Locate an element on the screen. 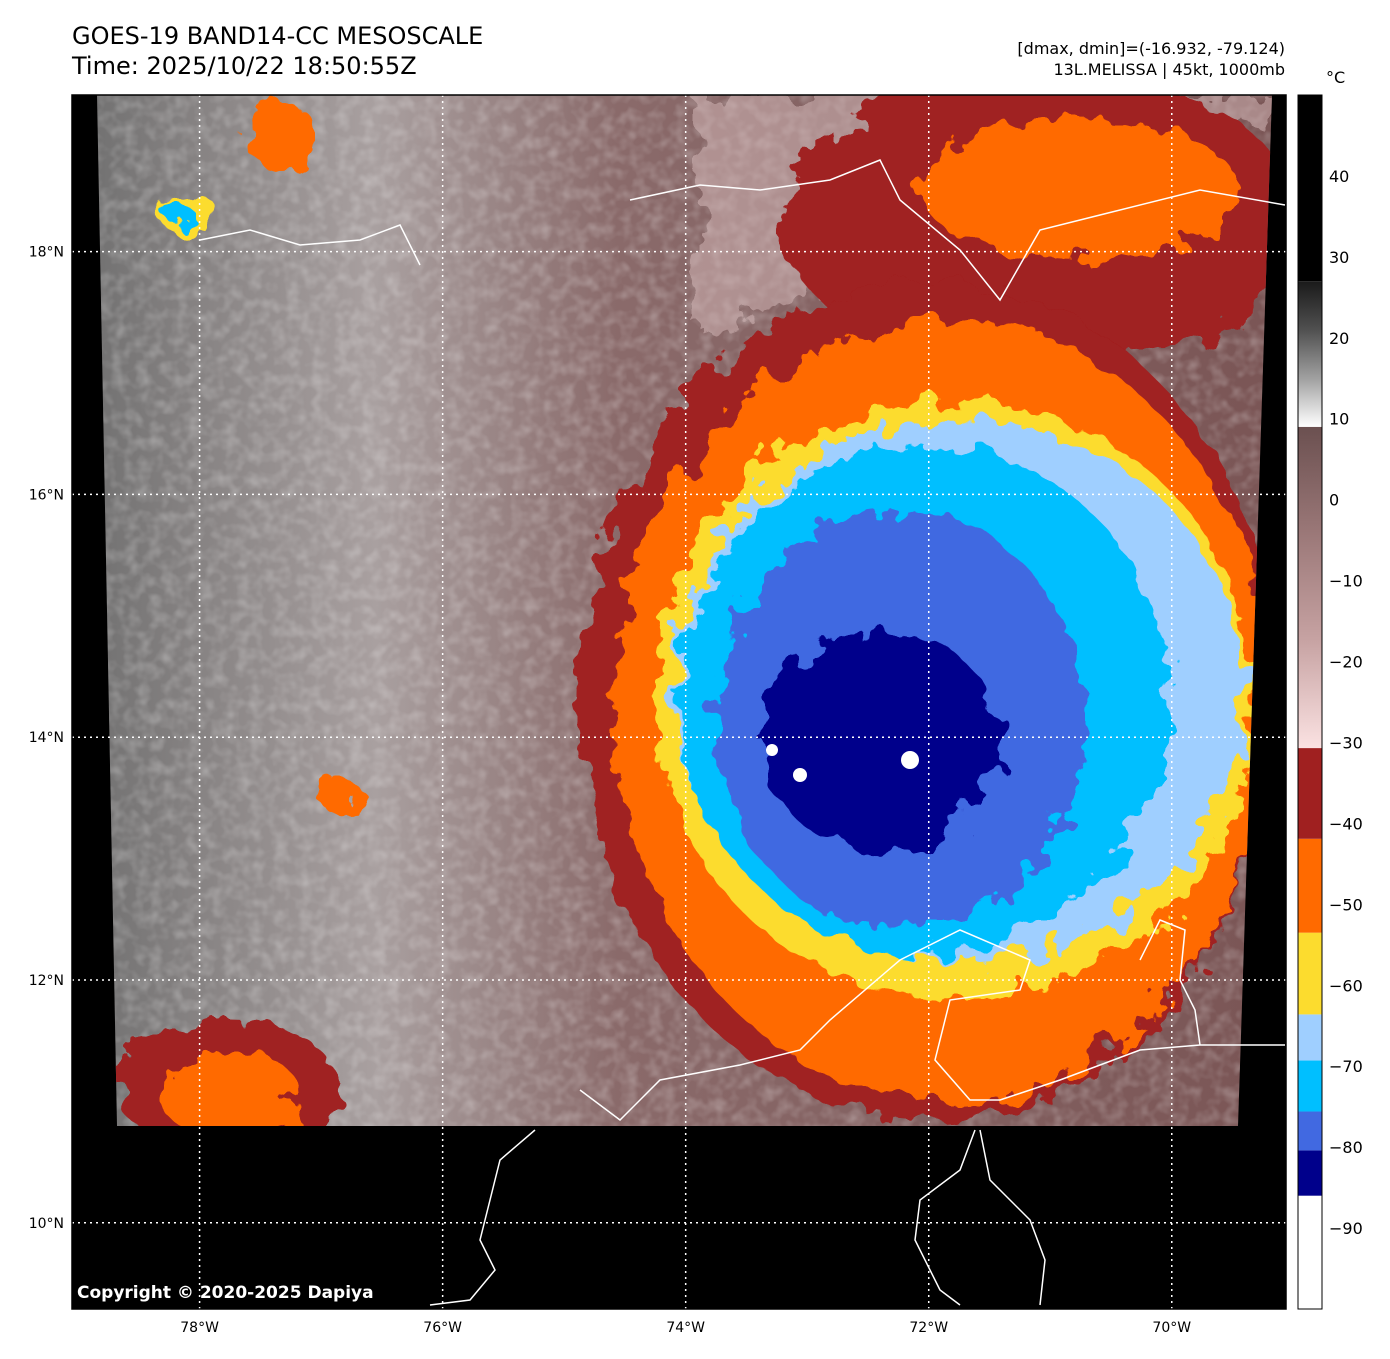 The width and height of the screenshot is (1390, 1359). lat-tick-label: 16°N is located at coordinates (46, 495).